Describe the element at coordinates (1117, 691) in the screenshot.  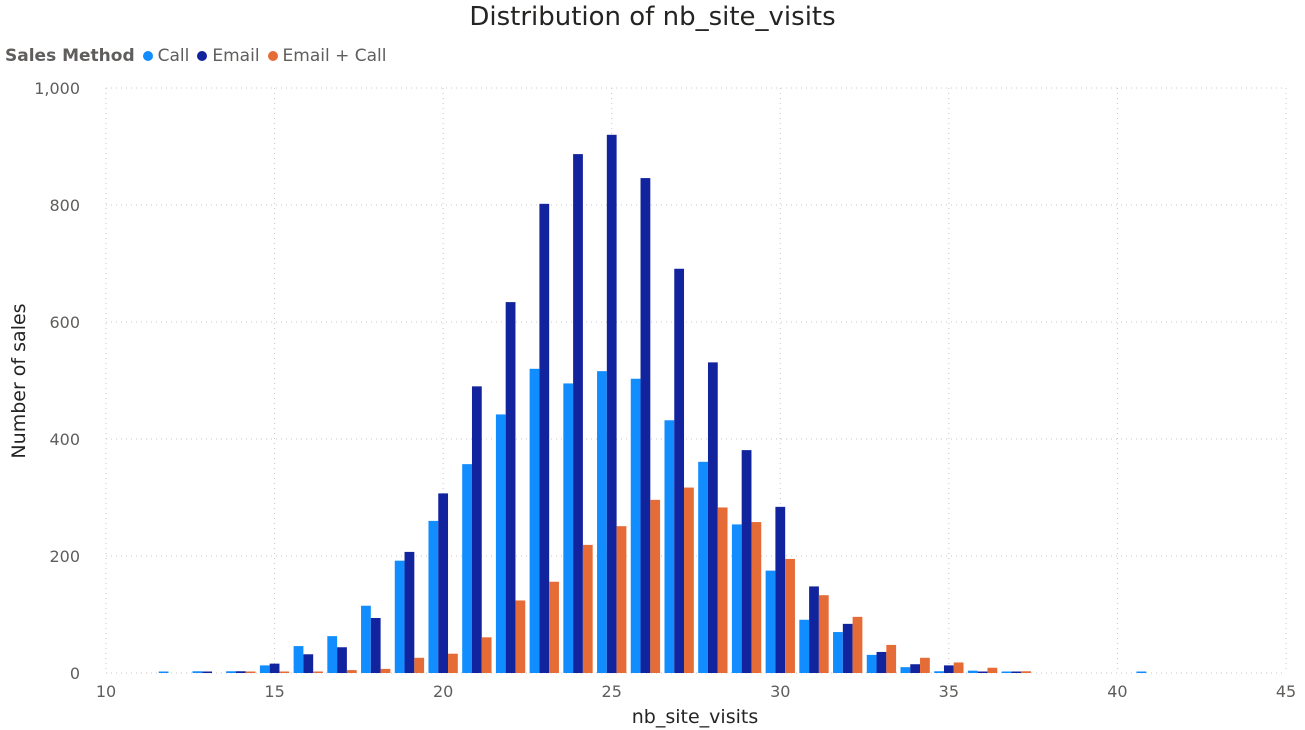
I see `x-tick-label: 40` at that location.